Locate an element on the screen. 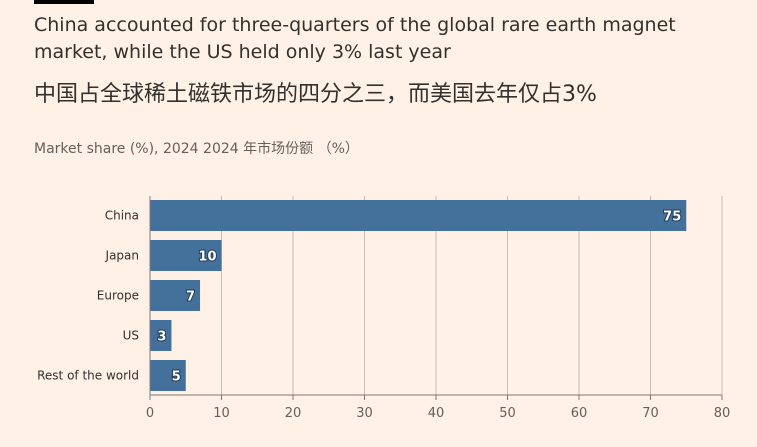  x-tick-label: 40 is located at coordinates (436, 413).